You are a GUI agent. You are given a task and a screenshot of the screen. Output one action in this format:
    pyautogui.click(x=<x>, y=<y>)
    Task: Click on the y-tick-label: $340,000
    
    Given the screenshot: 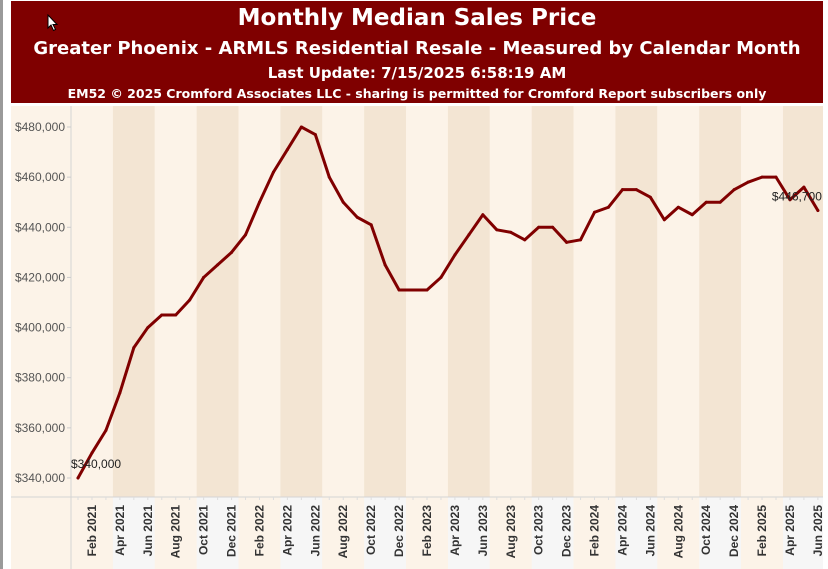 What is the action you would take?
    pyautogui.click(x=40, y=478)
    